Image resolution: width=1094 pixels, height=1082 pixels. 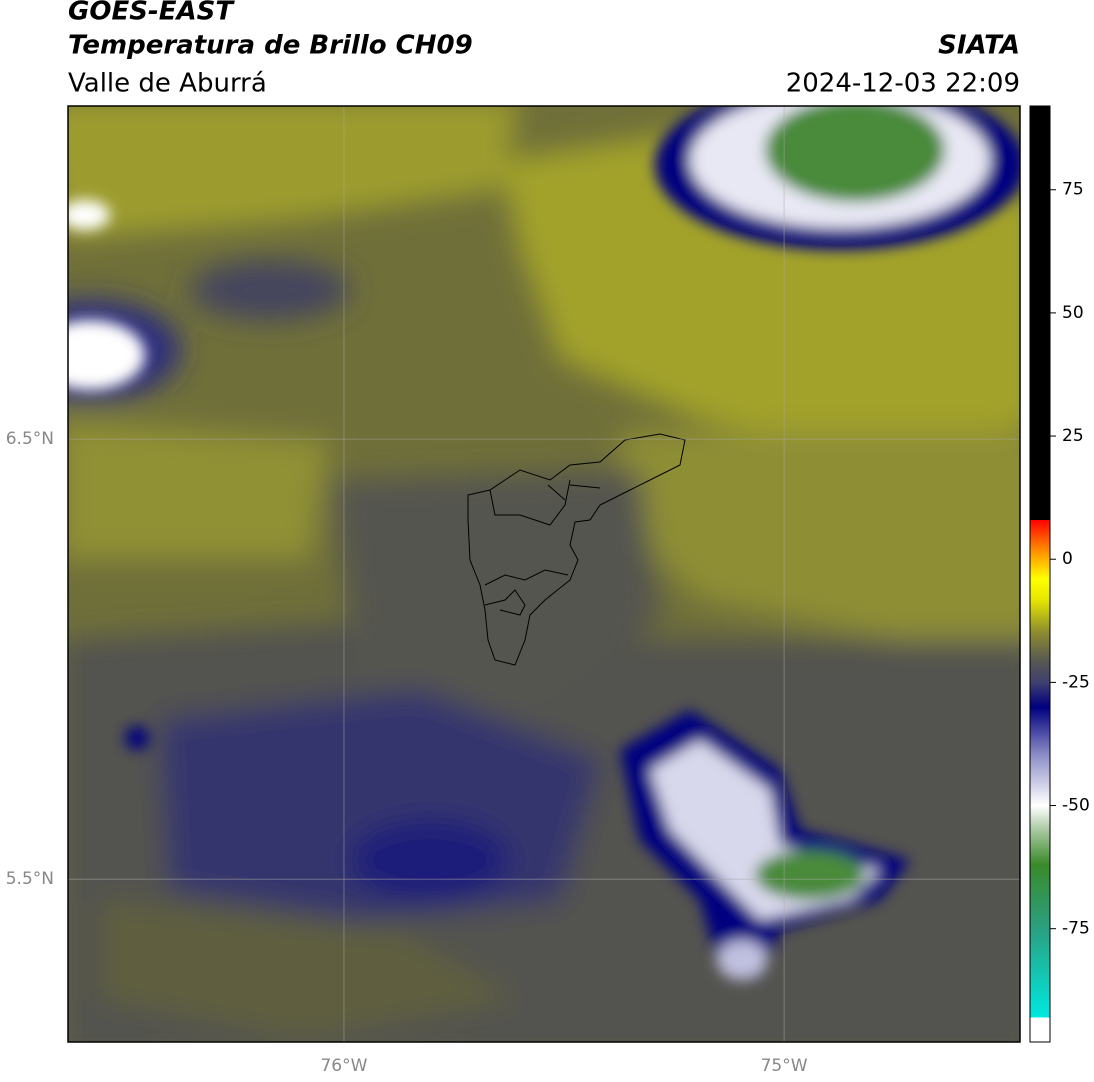 What do you see at coordinates (151, 13) in the screenshot?
I see `title: GOES-EAST` at bounding box center [151, 13].